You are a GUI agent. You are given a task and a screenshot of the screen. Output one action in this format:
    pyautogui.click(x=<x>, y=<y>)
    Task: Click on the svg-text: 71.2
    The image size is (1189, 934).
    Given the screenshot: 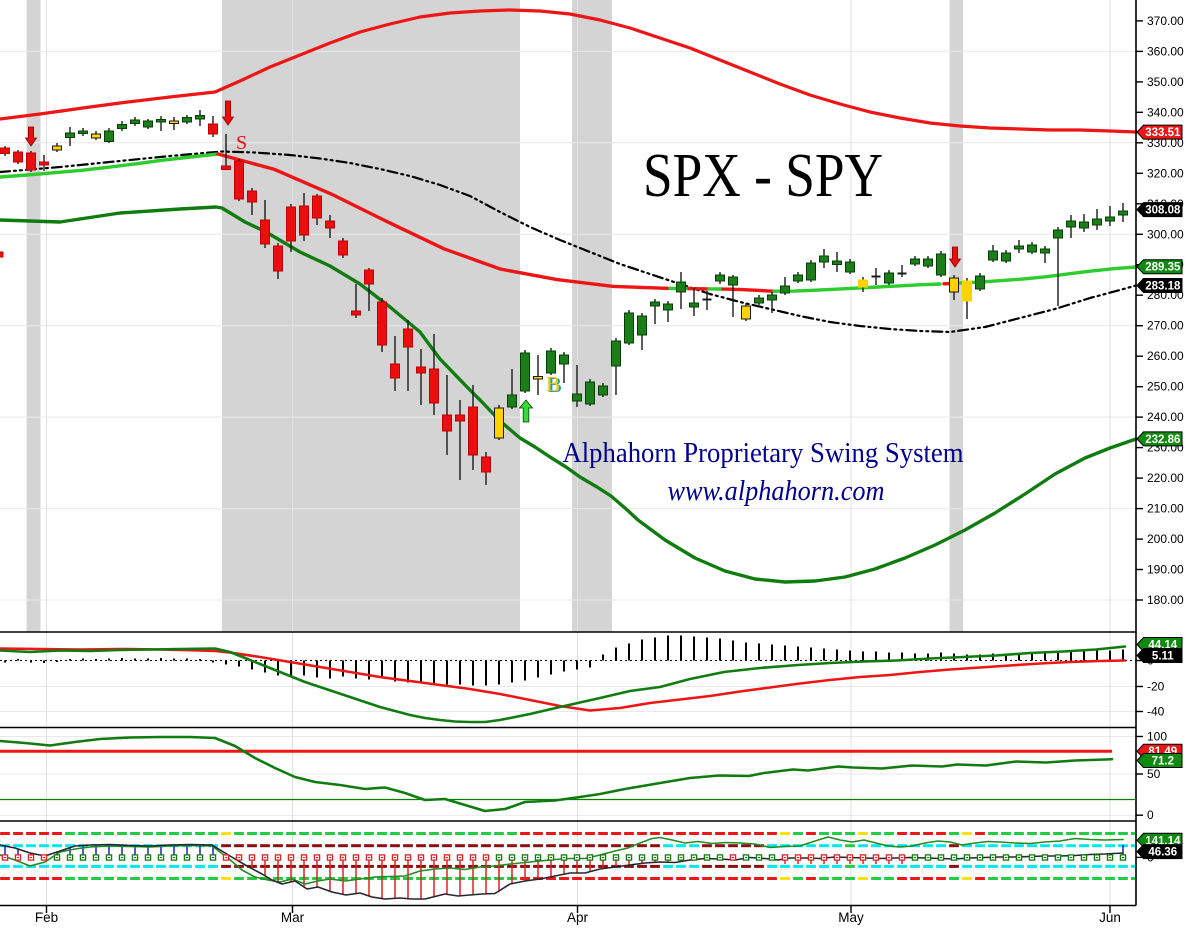 What is the action you would take?
    pyautogui.click(x=1163, y=762)
    